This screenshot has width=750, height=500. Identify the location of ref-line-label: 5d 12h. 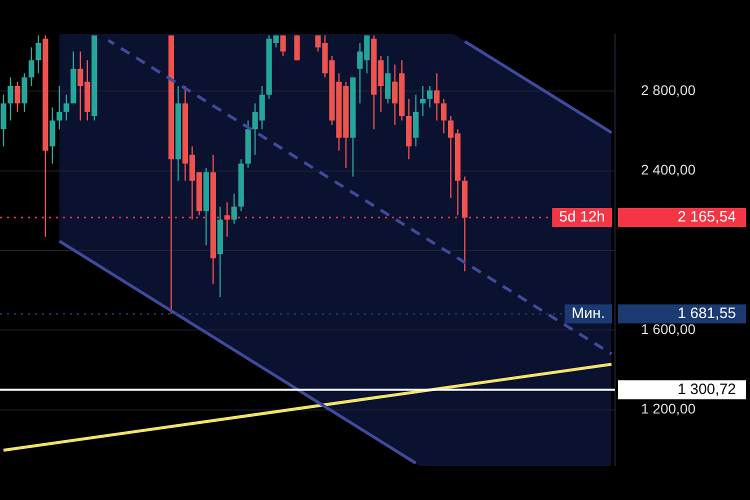
(582, 217).